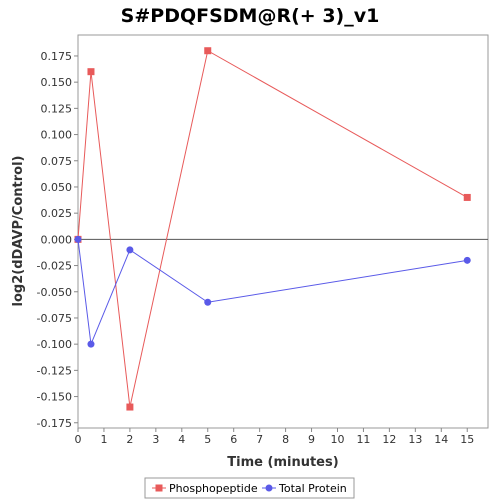 This screenshot has width=500, height=500. I want to click on legend-box, so click(249, 488).